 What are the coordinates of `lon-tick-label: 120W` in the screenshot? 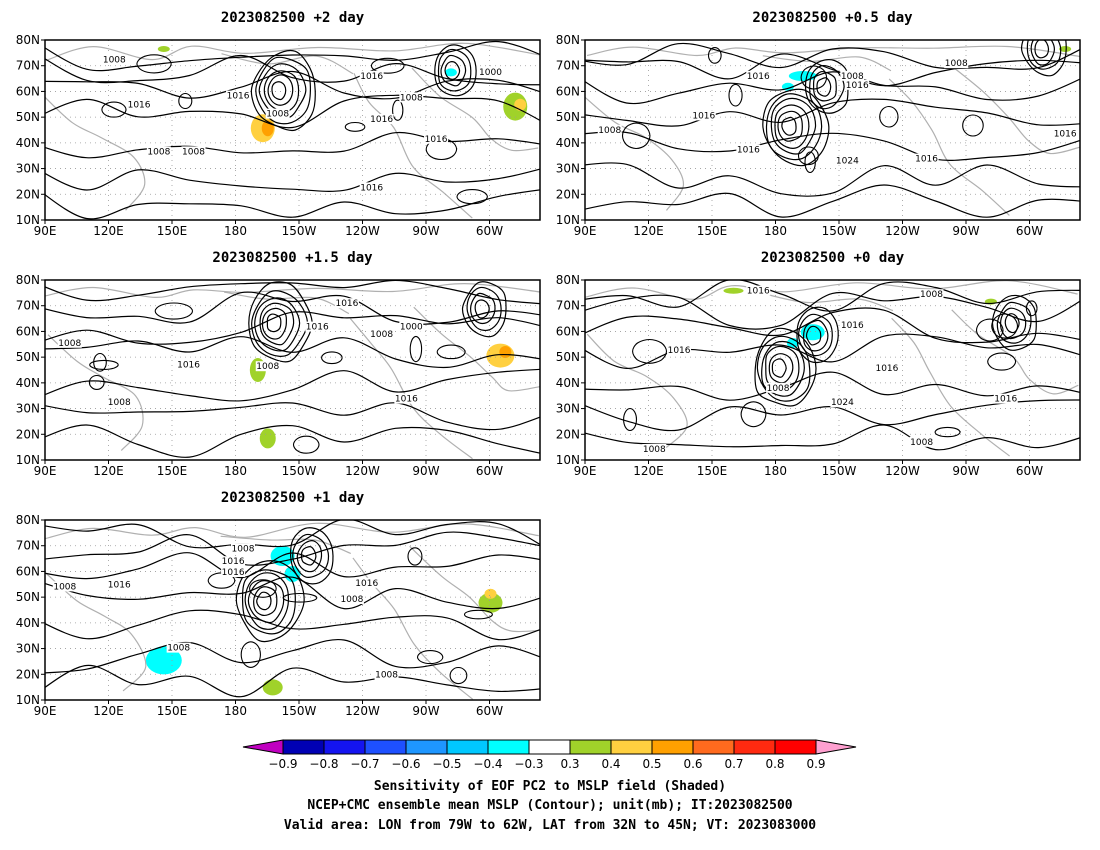 It's located at (902, 231).